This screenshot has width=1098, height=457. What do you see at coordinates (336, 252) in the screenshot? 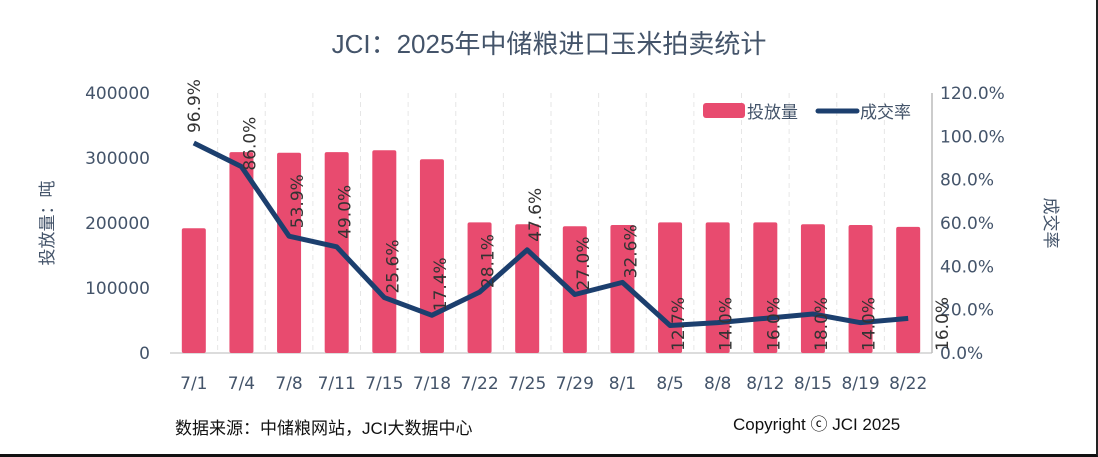
I see `bar-7/11` at bounding box center [336, 252].